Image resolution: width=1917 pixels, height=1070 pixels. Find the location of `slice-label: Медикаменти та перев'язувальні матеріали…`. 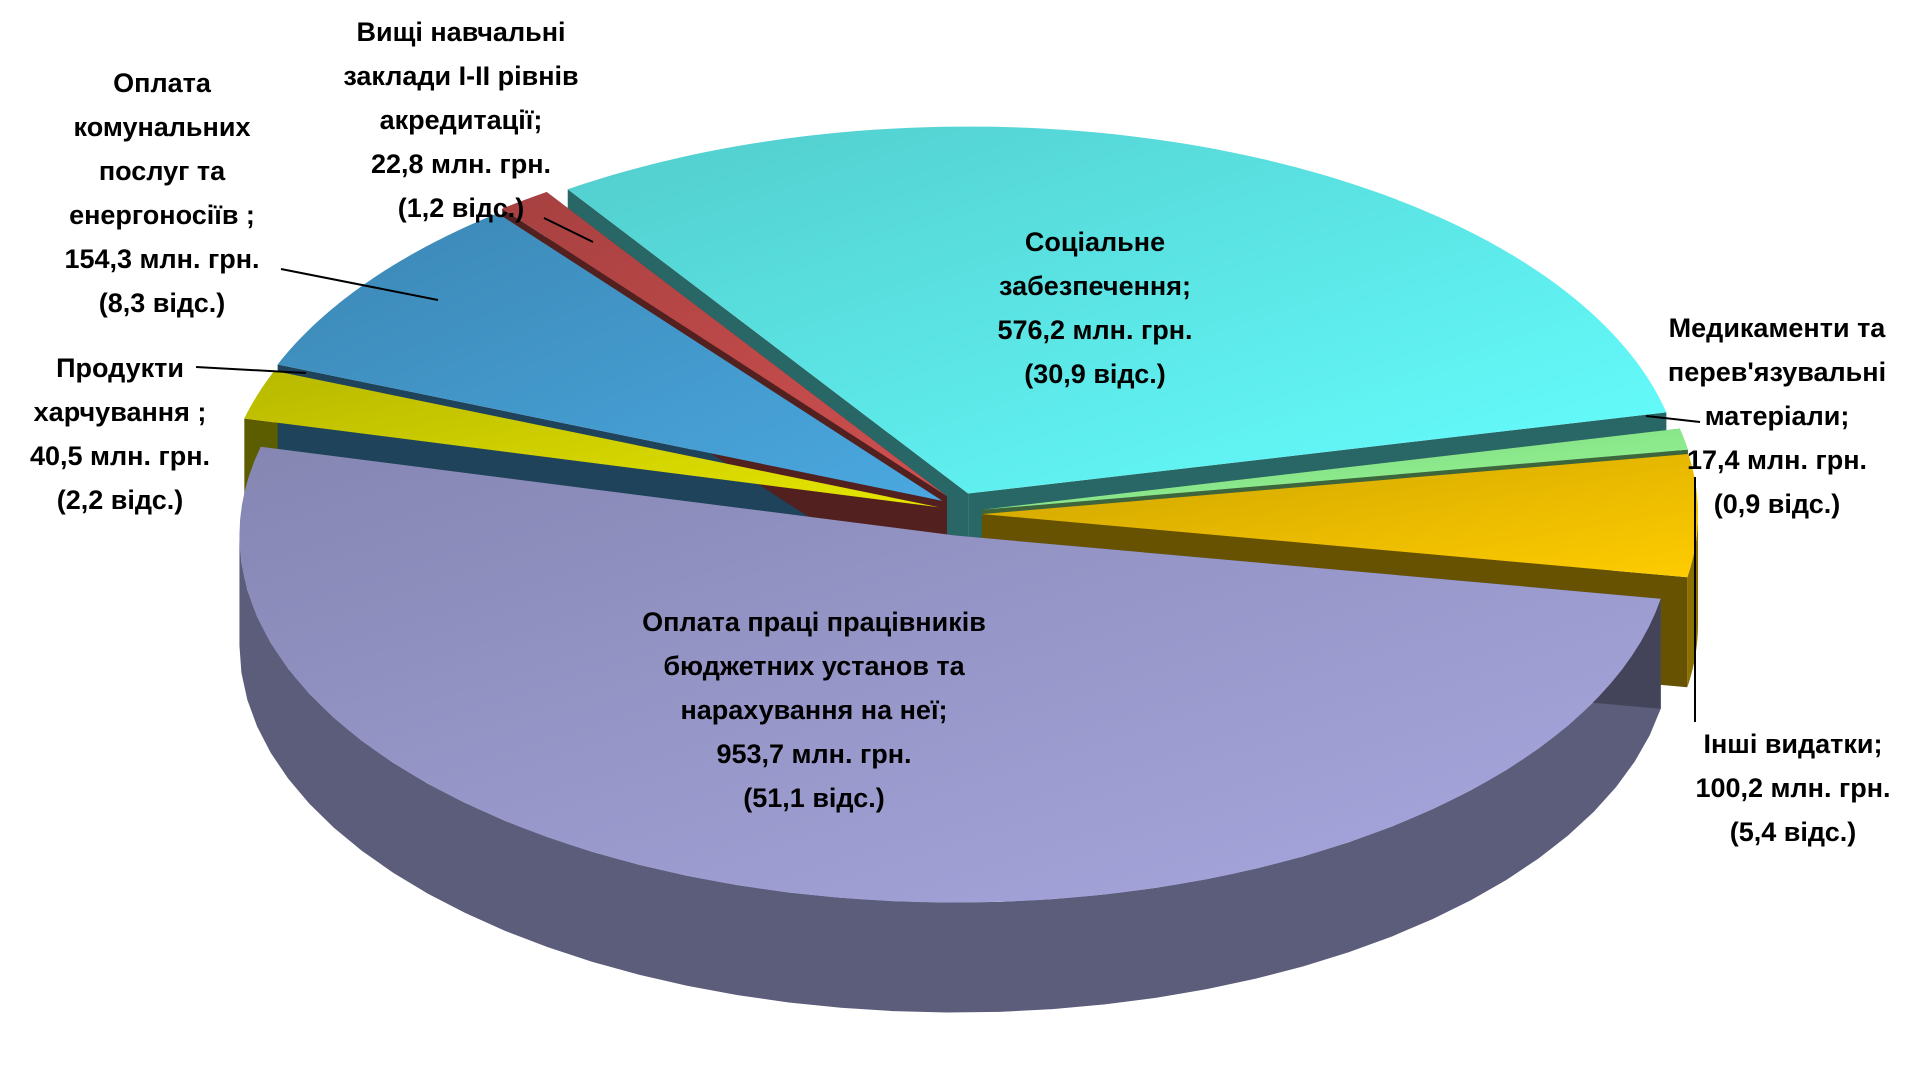

slice-label: Медикаменти та перев'язувальні матеріали… is located at coordinates (1772, 416).